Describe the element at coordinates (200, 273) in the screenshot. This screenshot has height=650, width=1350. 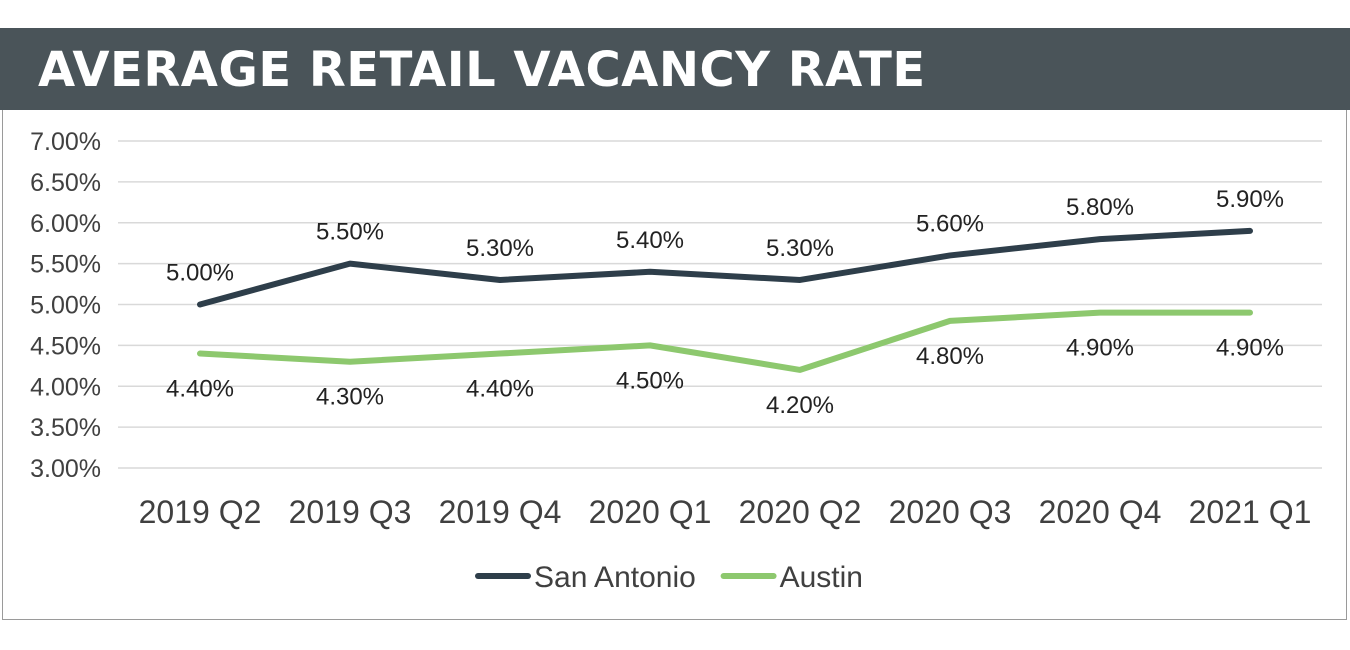
I see `data-label: 5.00%` at that location.